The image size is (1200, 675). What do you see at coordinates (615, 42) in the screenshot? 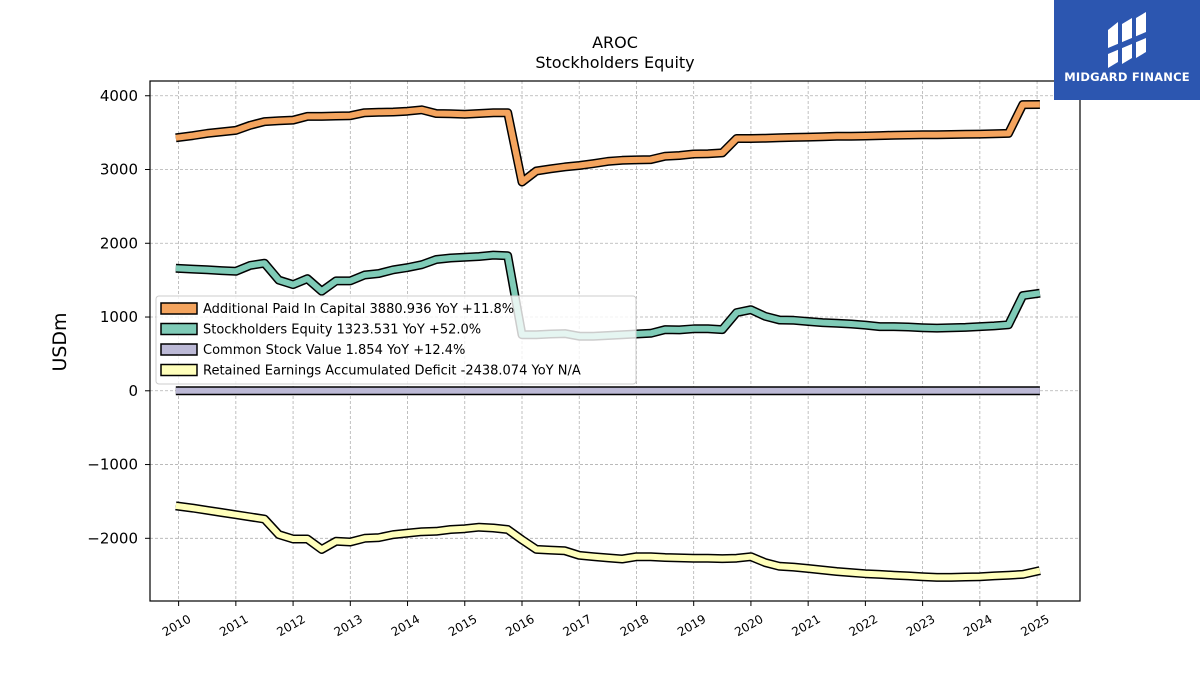
I see `chart-title: AROC` at bounding box center [615, 42].